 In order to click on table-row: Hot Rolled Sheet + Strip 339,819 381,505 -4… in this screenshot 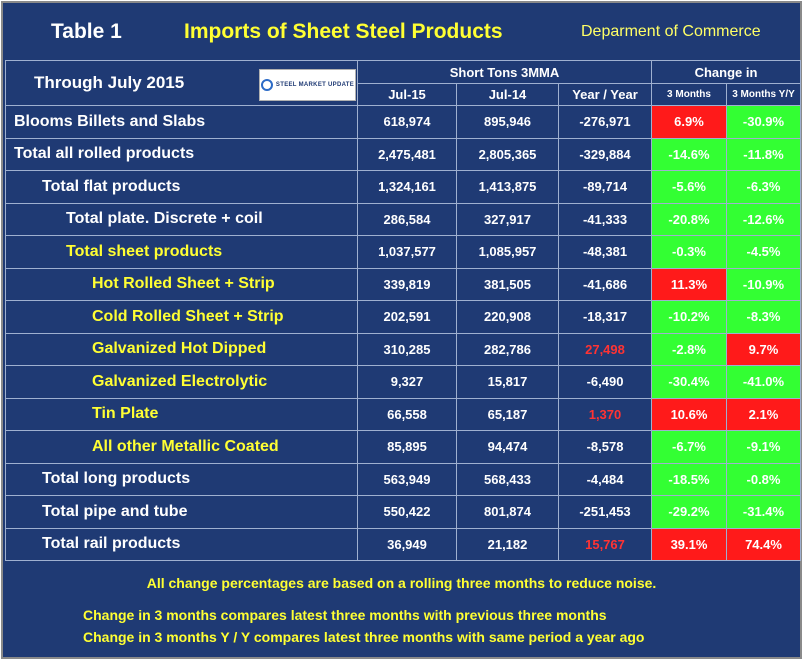, I will do `click(403, 284)`.